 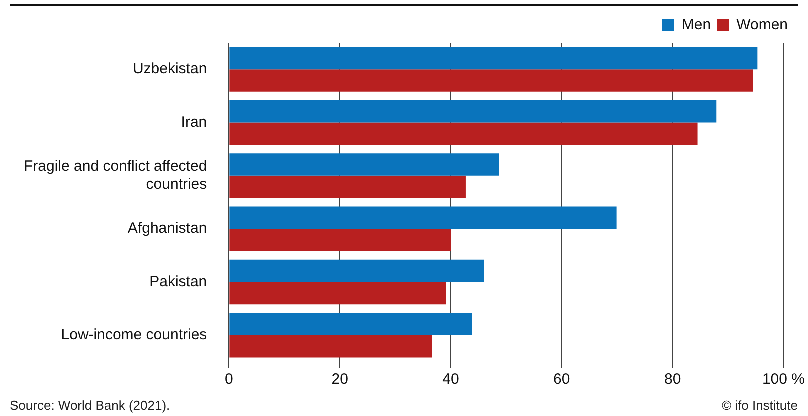 What do you see at coordinates (168, 229) in the screenshot?
I see `y-tick-label: Afghanistan` at bounding box center [168, 229].